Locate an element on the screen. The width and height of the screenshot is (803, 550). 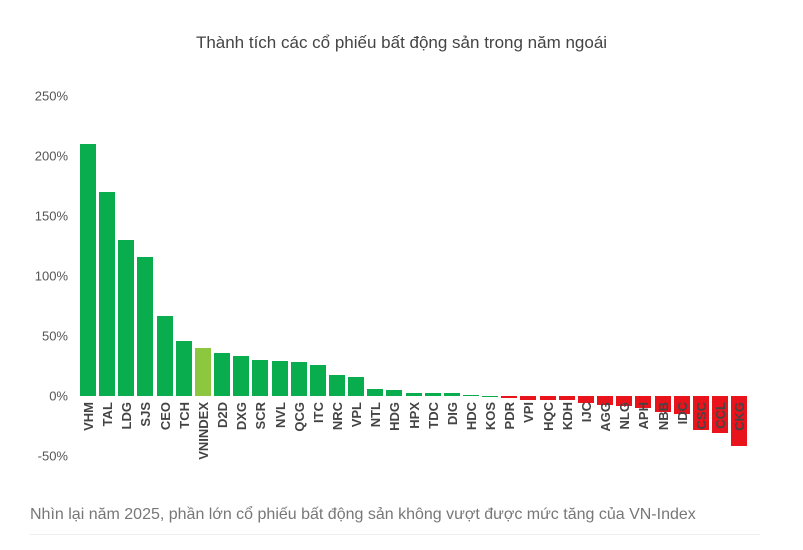
bar-kdh is located at coordinates (566, 398).